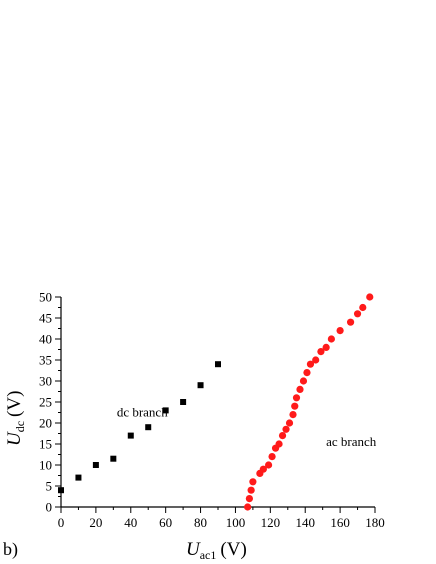 The width and height of the screenshot is (436, 564). Describe the element at coordinates (142, 412) in the screenshot. I see `dc-branch-label: dc branch` at that location.